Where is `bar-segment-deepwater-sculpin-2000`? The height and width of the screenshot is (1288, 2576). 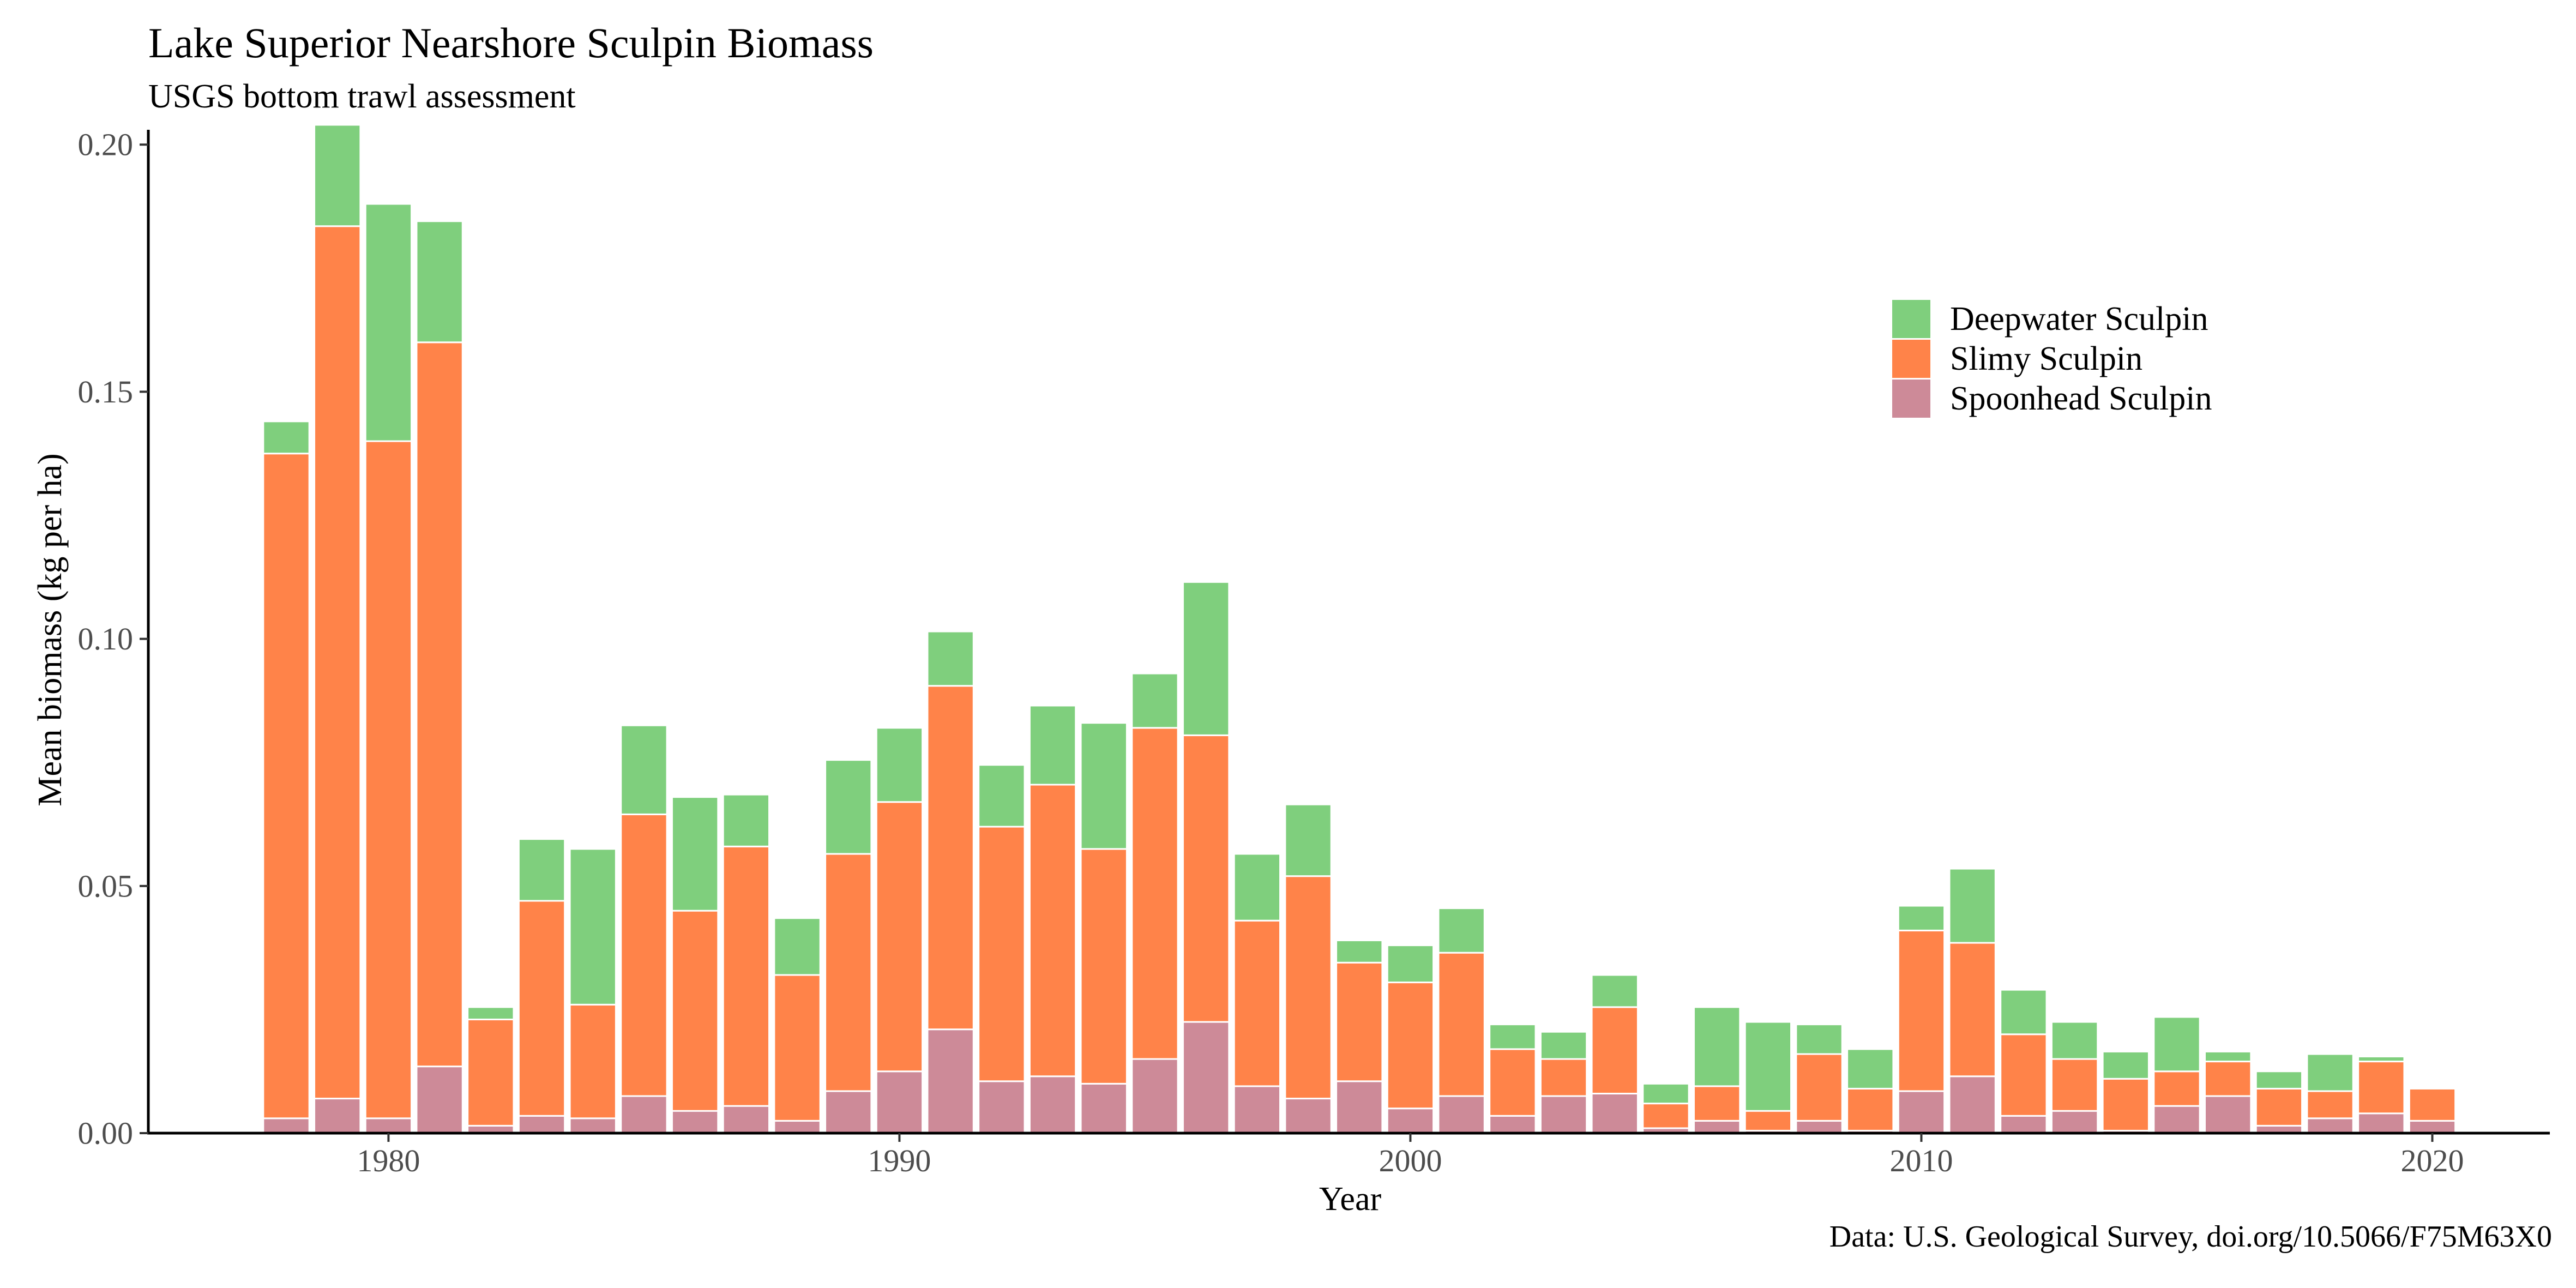 bar-segment-deepwater-sculpin-2000 is located at coordinates (1410, 964).